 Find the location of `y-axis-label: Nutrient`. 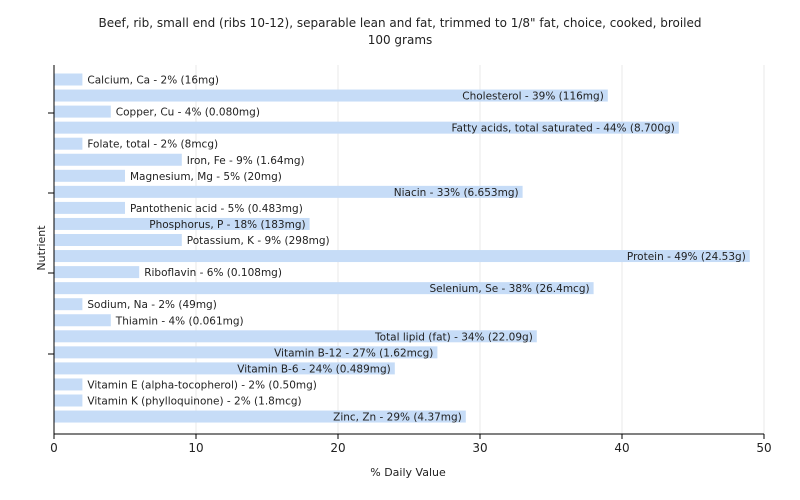

y-axis-label: Nutrient is located at coordinates (41, 248).